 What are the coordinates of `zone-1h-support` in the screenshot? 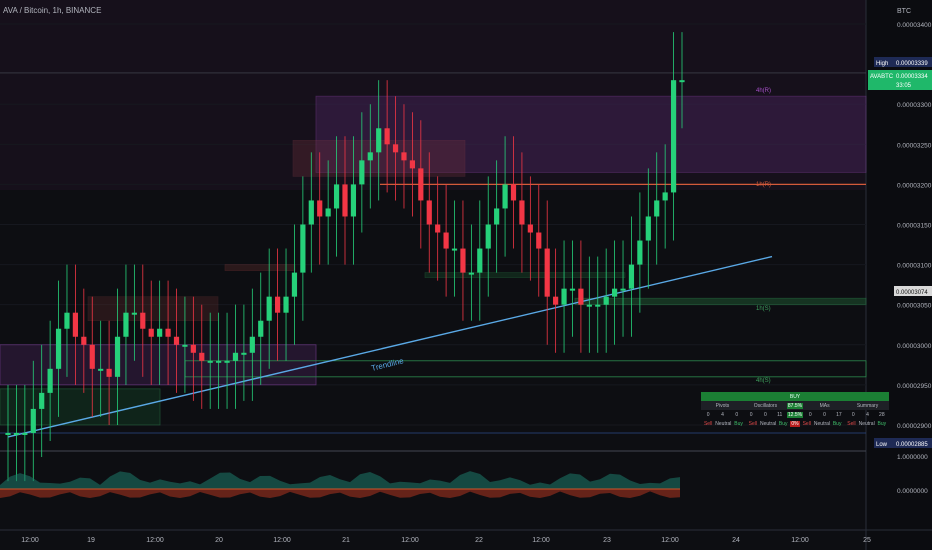 It's located at (720, 301).